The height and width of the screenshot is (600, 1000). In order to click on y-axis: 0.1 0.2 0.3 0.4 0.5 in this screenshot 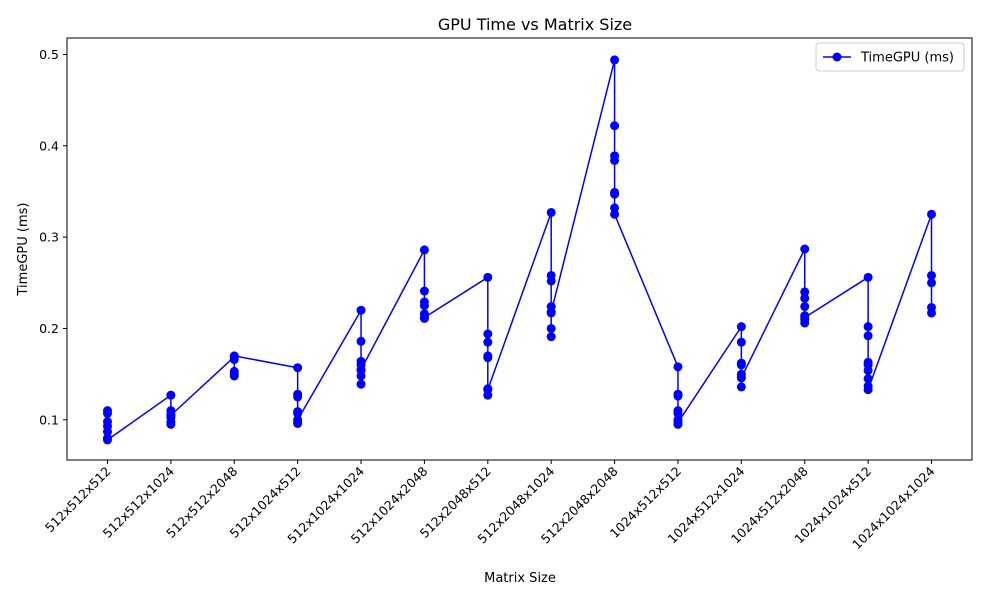, I will do `click(53, 237)`.